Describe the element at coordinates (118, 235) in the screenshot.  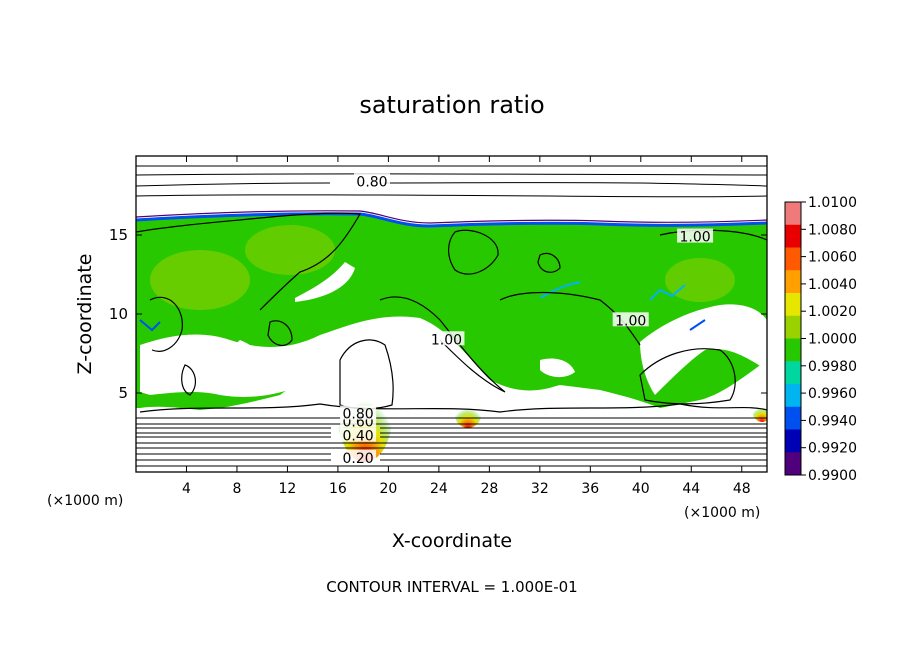
I see `y-tick-label: 15` at that location.